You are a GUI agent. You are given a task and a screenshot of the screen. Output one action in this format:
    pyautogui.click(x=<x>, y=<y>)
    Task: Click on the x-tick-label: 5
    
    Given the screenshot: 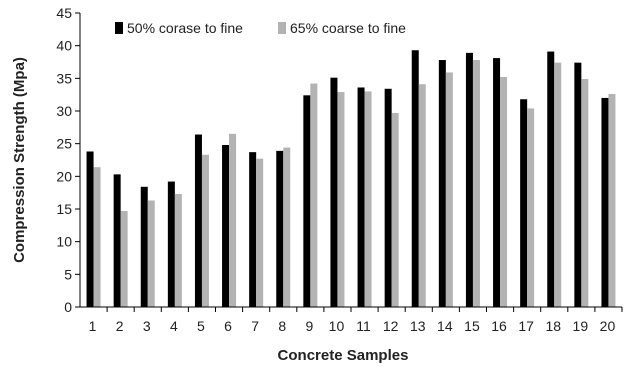 What is the action you would take?
    pyautogui.click(x=201, y=326)
    